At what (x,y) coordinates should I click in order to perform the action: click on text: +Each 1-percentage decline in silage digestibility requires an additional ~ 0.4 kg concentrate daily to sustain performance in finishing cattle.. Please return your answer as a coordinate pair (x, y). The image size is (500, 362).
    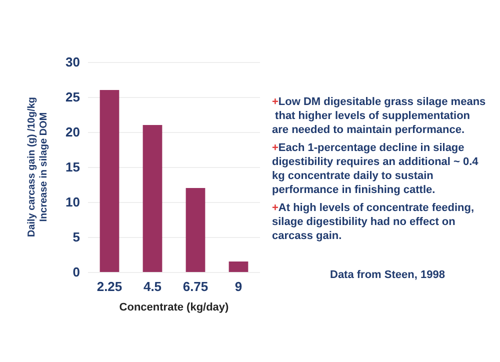
    Looking at the image, I should click on (377, 169).